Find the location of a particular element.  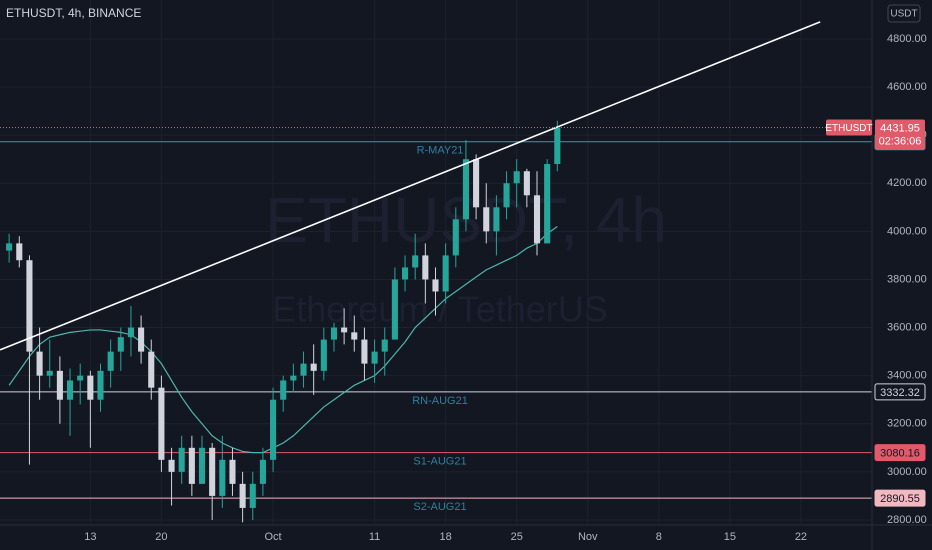

currency-button is located at coordinates (904, 13).